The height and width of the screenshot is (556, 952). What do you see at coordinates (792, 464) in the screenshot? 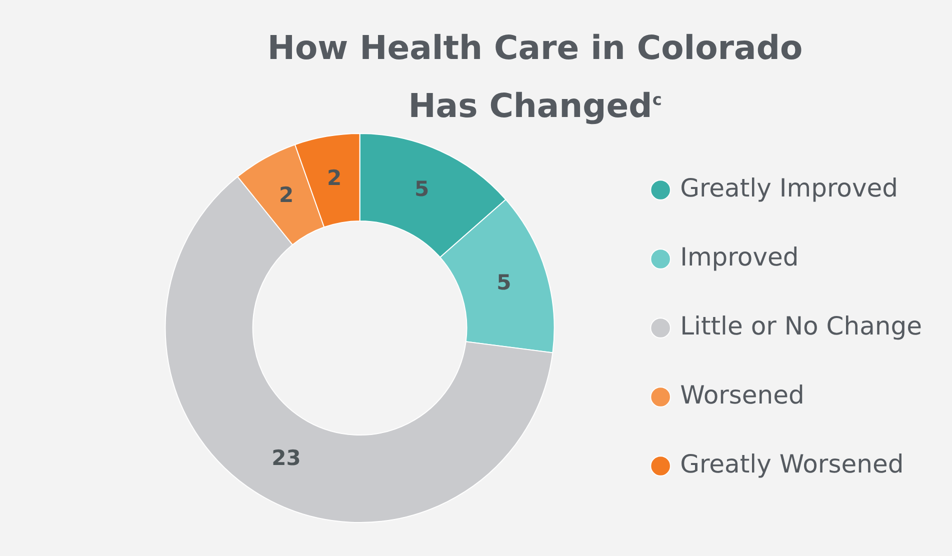
I see `legend-label: Greatly Worsened` at bounding box center [792, 464].